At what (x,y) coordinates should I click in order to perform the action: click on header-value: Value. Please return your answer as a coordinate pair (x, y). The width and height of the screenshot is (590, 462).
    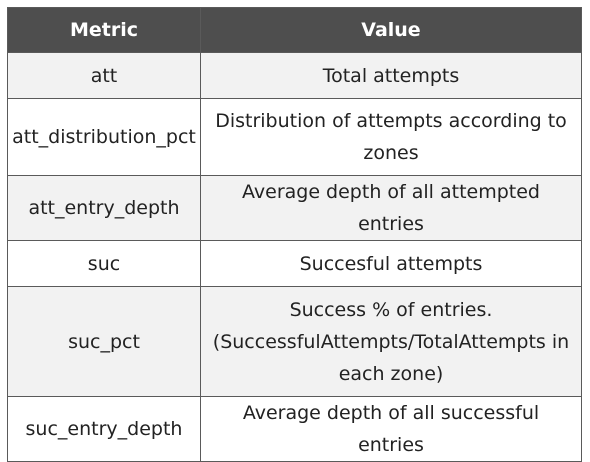
    Looking at the image, I should click on (391, 30).